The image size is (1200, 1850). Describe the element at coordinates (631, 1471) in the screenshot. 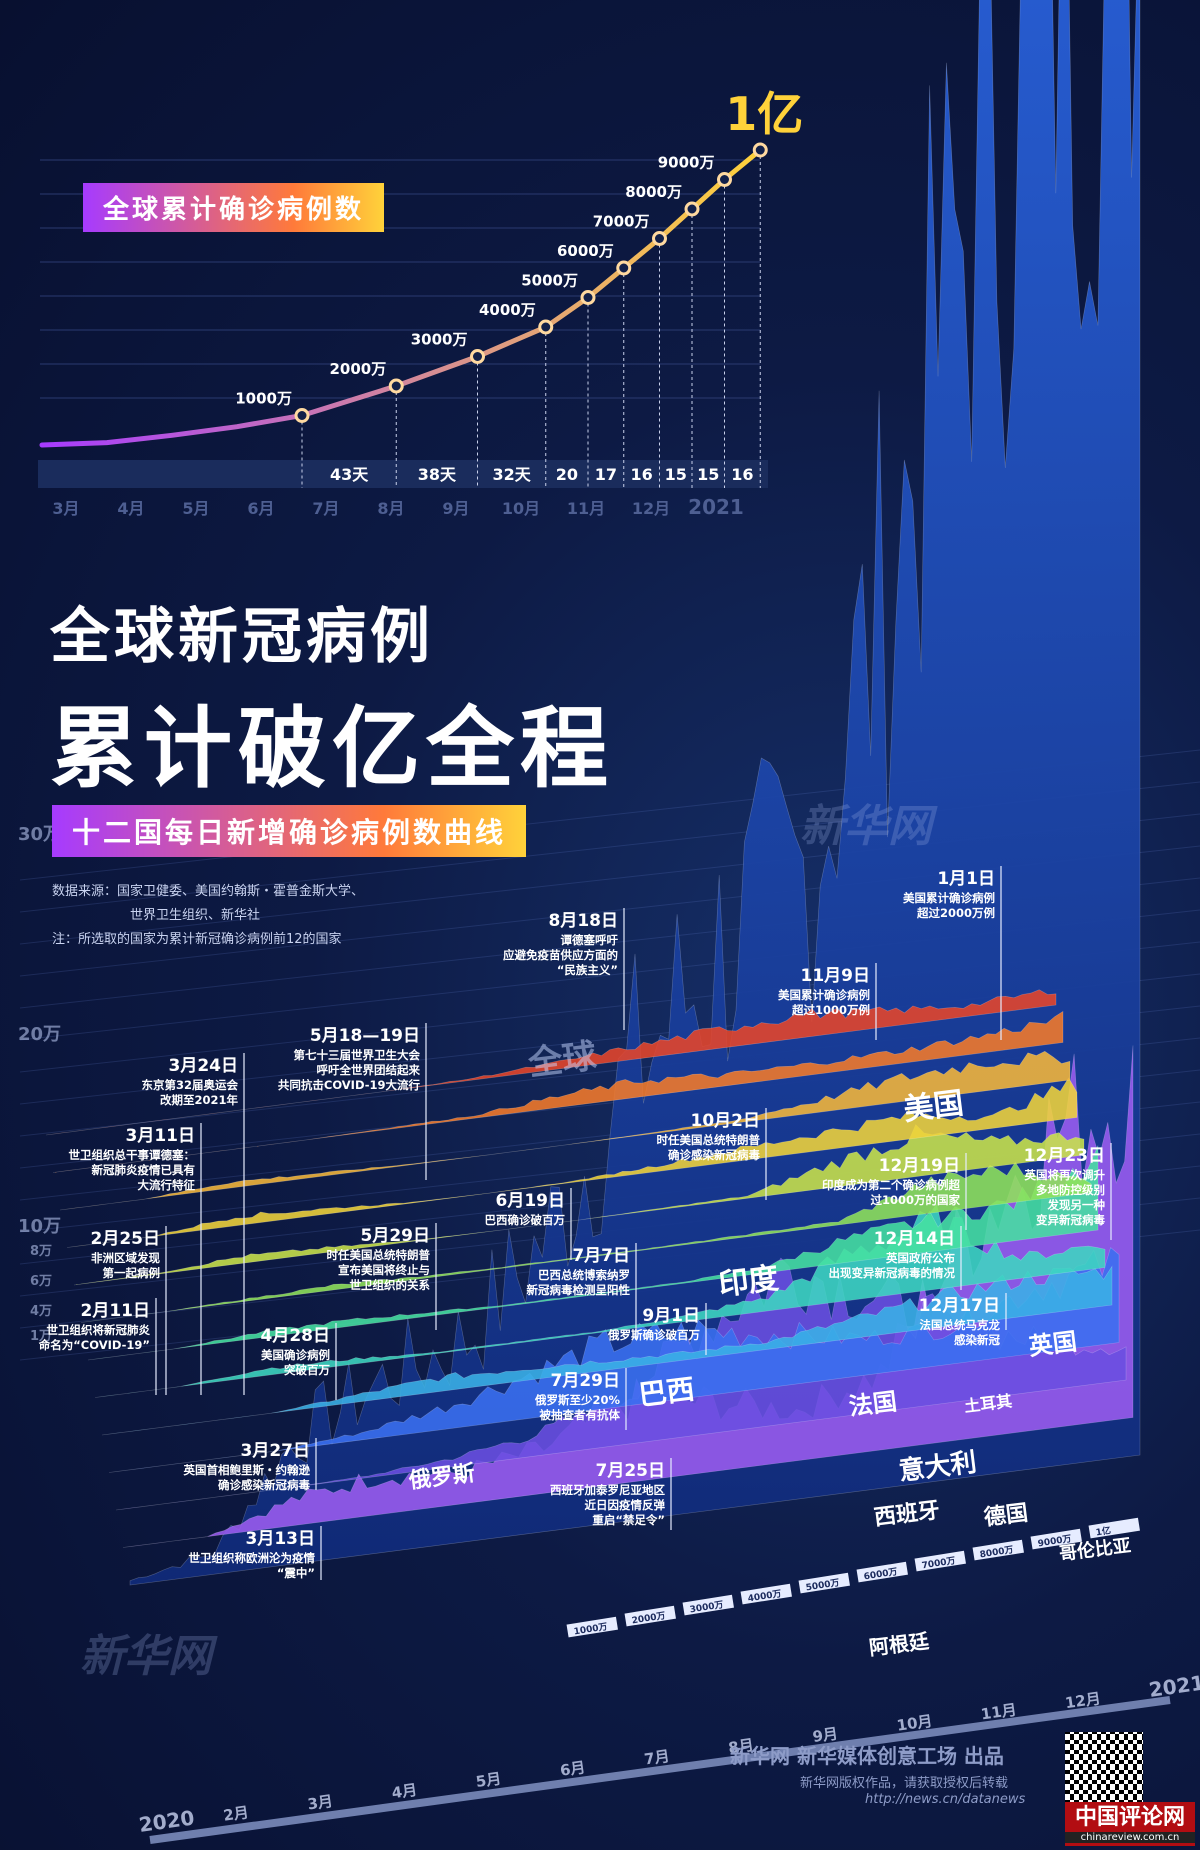

I see `annotation-date: 7月25日` at that location.